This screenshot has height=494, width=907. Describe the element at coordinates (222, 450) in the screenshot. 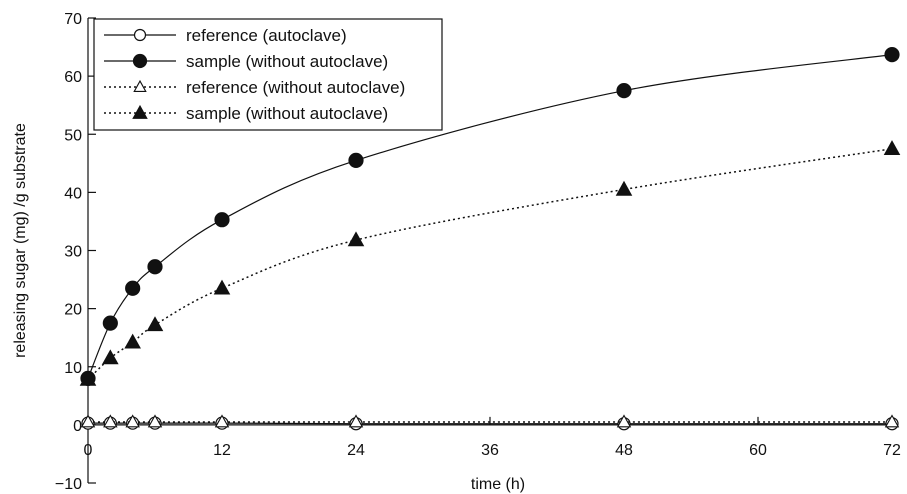

I see `x-tick-label: 12` at that location.